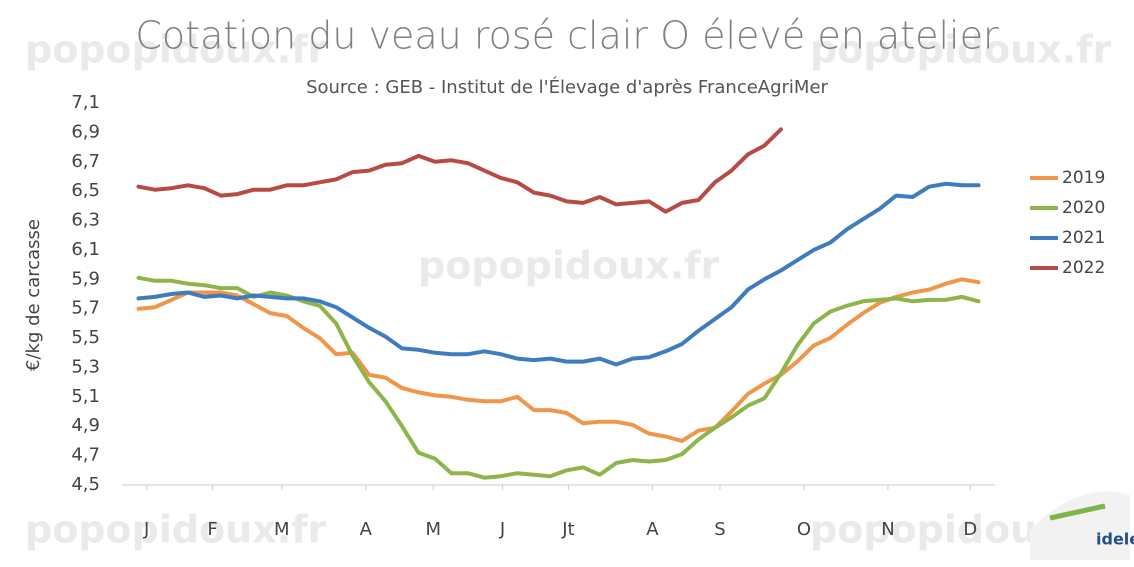  What do you see at coordinates (1080, 525) in the screenshot?
I see `logo-bg` at bounding box center [1080, 525].